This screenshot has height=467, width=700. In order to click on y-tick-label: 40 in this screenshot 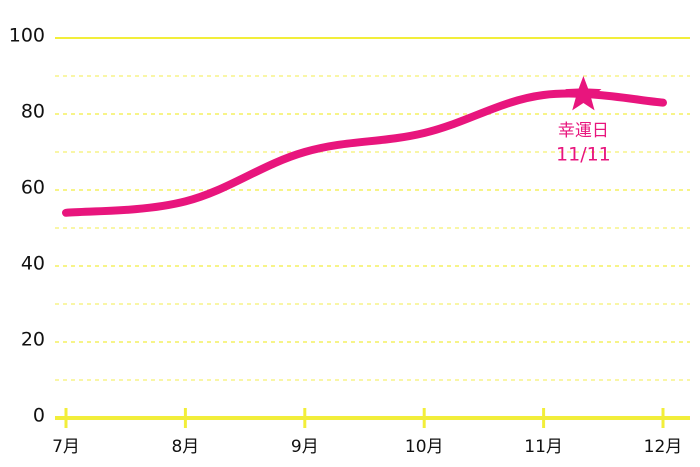, I will do `click(33, 264)`.